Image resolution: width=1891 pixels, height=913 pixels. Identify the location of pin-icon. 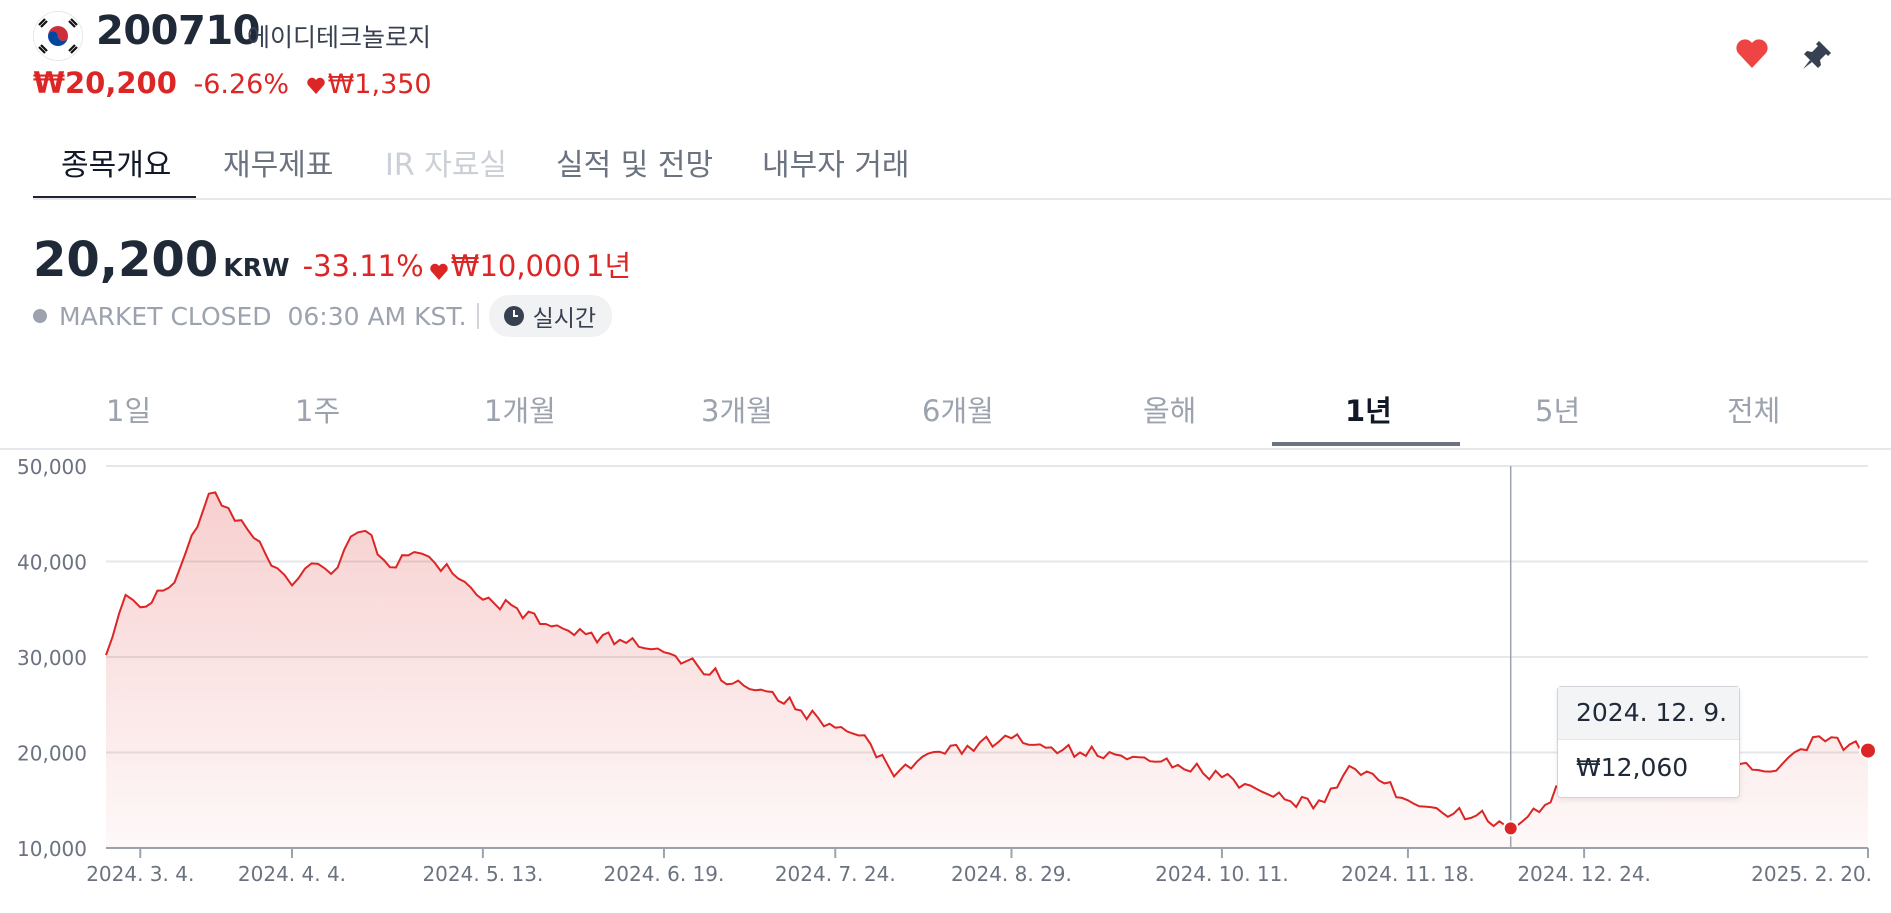
(1817, 55).